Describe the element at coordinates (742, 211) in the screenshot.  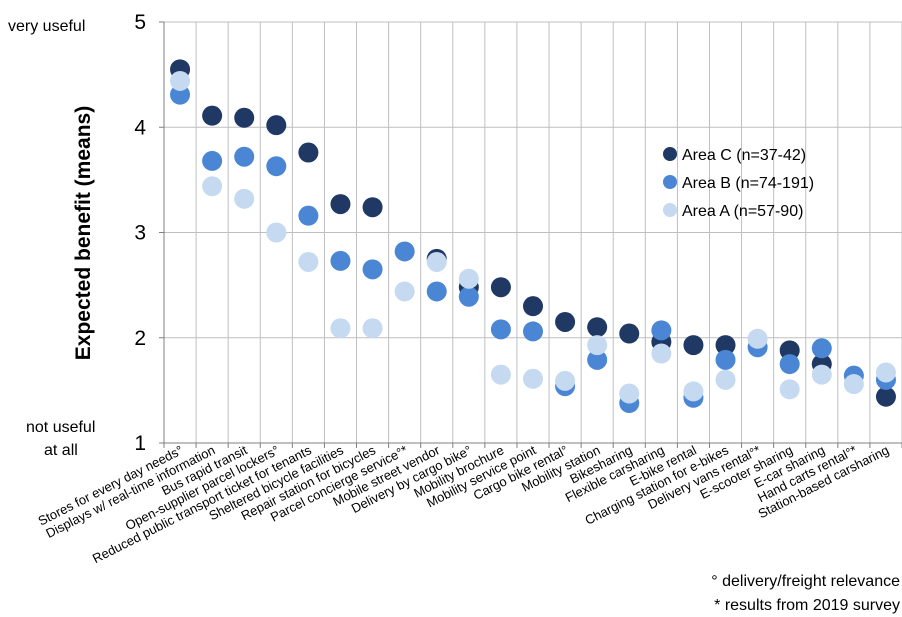
I see `legend-label: Area A (n=57-90)` at that location.